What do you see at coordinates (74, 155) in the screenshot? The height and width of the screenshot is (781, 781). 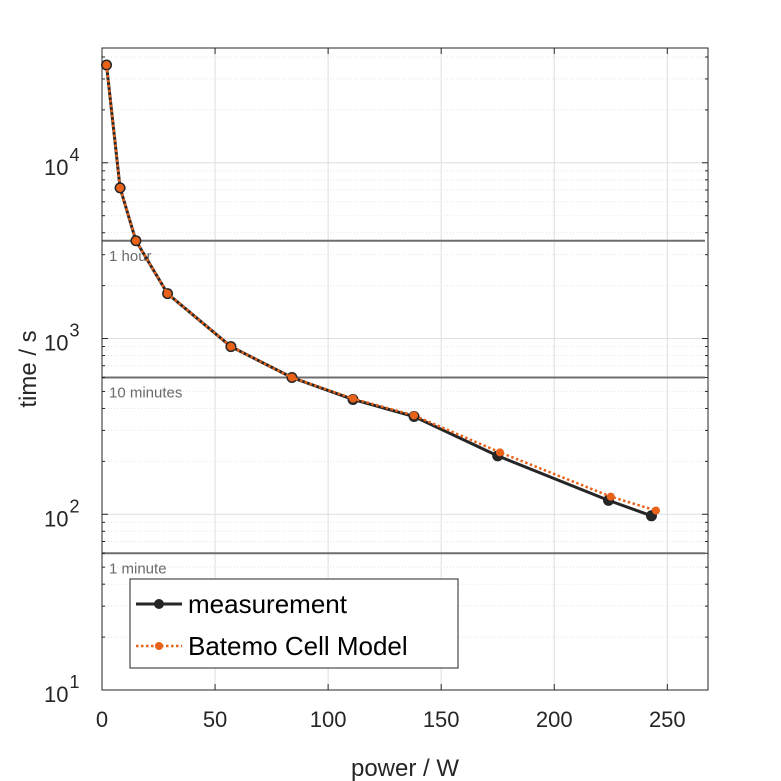 I see `y-tick-exponent-3: 4` at bounding box center [74, 155].